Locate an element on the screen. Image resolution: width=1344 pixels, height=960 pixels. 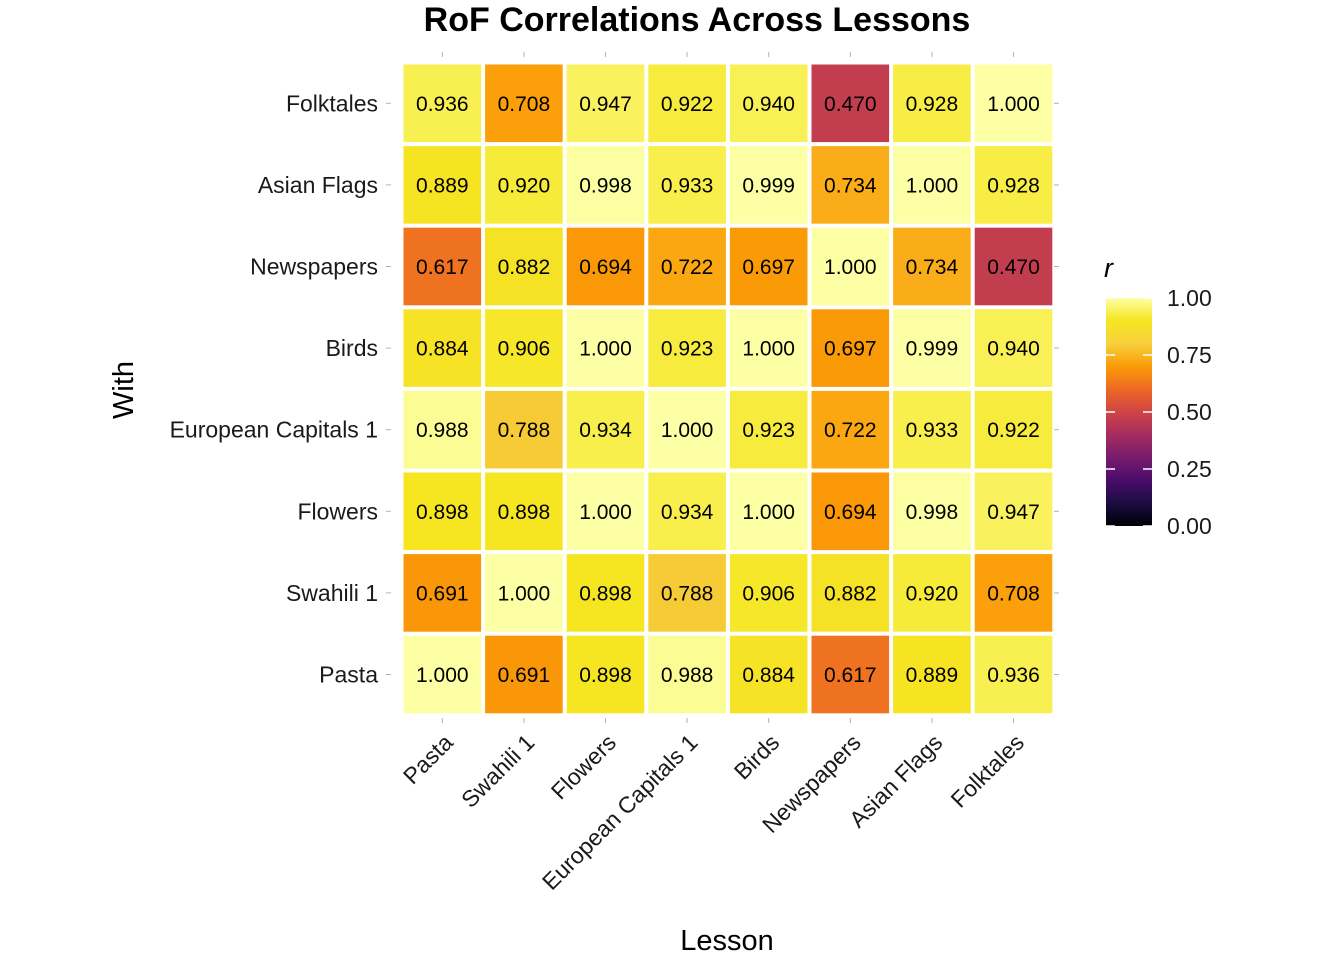
cell-value-label: 0.922 is located at coordinates (687, 104).